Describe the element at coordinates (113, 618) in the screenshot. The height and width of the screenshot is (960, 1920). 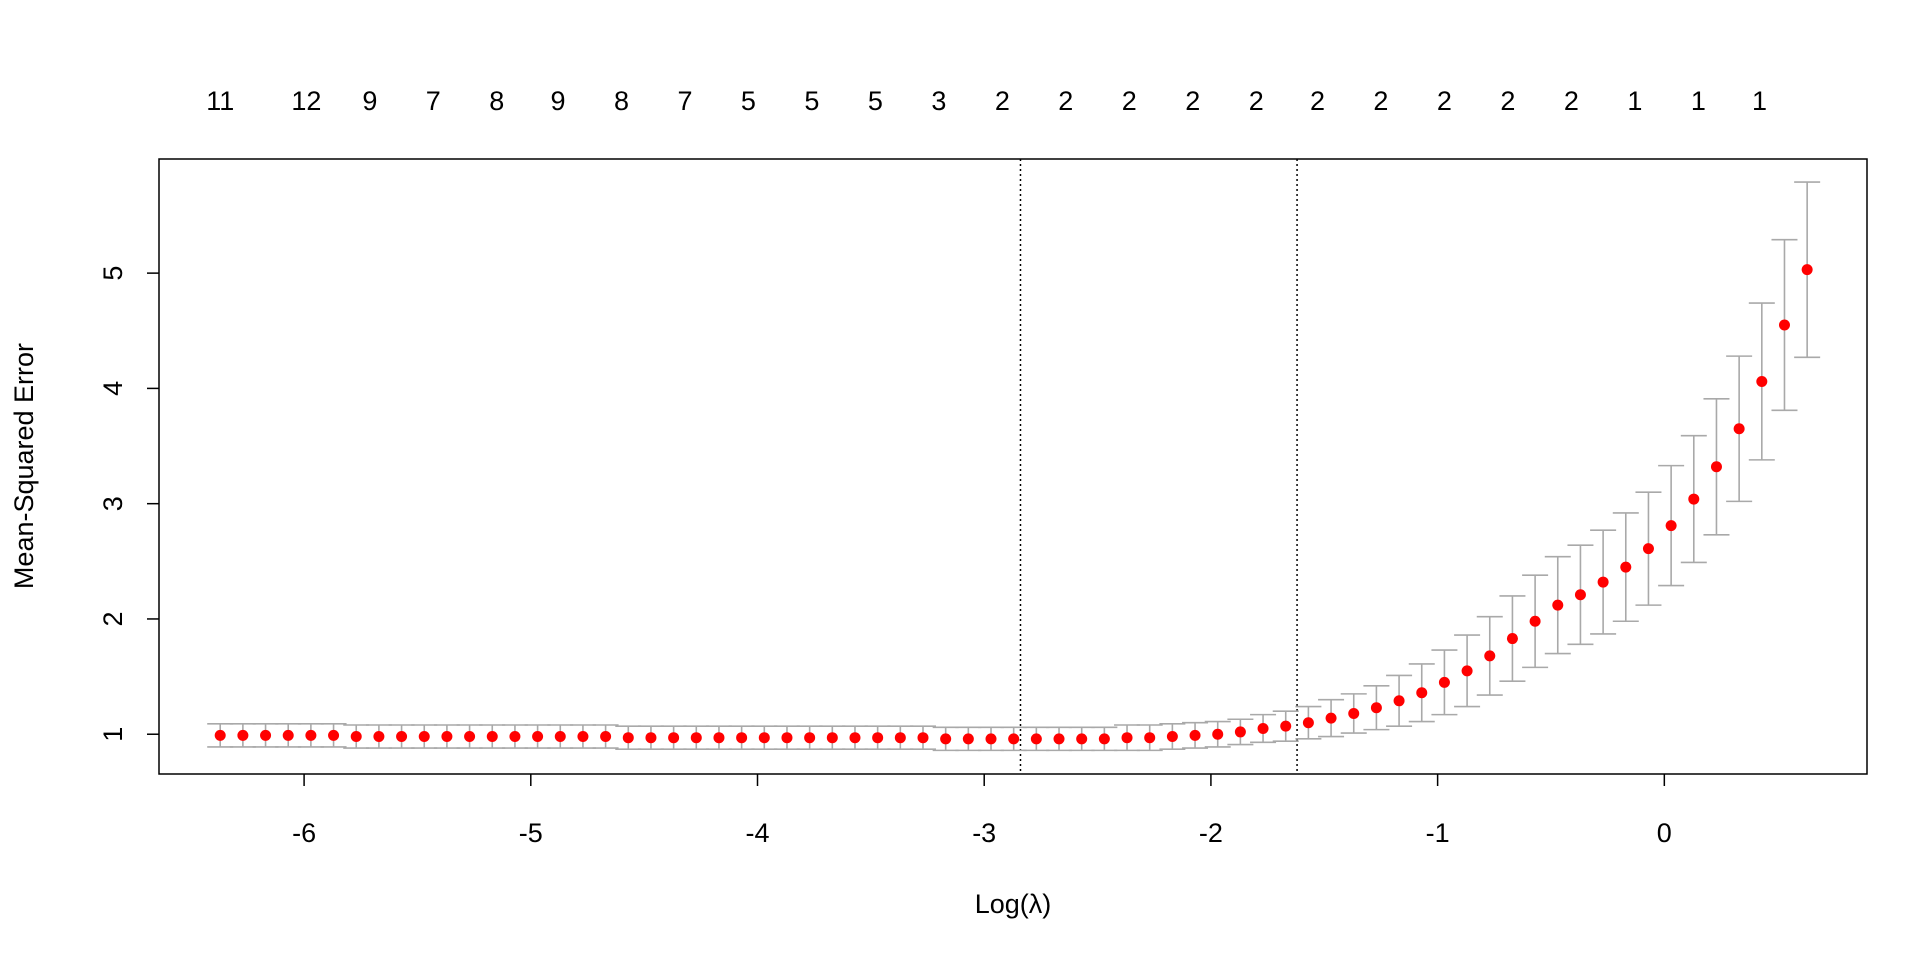
I see `y-tick-label: 2` at that location.